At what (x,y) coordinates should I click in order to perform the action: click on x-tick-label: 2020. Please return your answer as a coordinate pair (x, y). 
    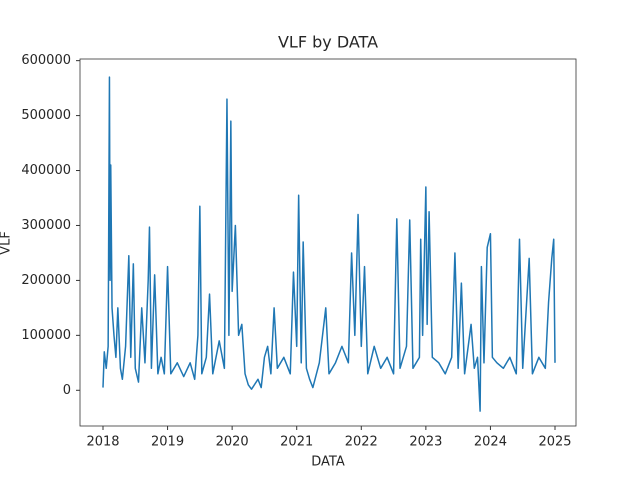
    Looking at the image, I should click on (232, 442).